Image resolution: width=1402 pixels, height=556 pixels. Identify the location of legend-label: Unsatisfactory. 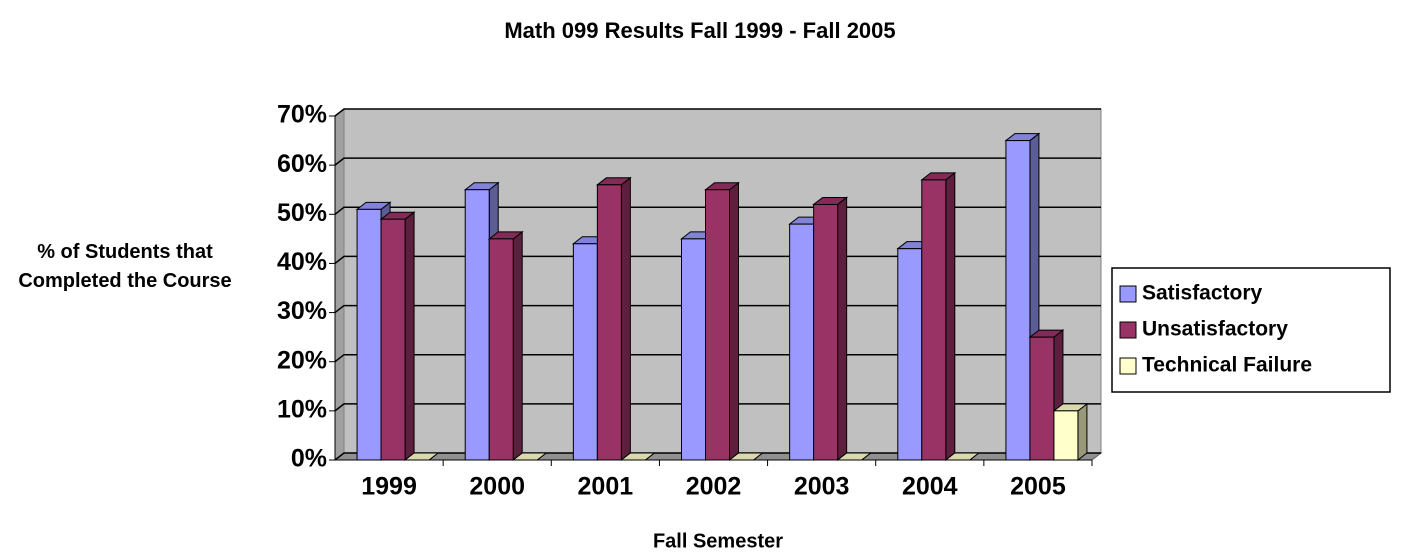
(1215, 329).